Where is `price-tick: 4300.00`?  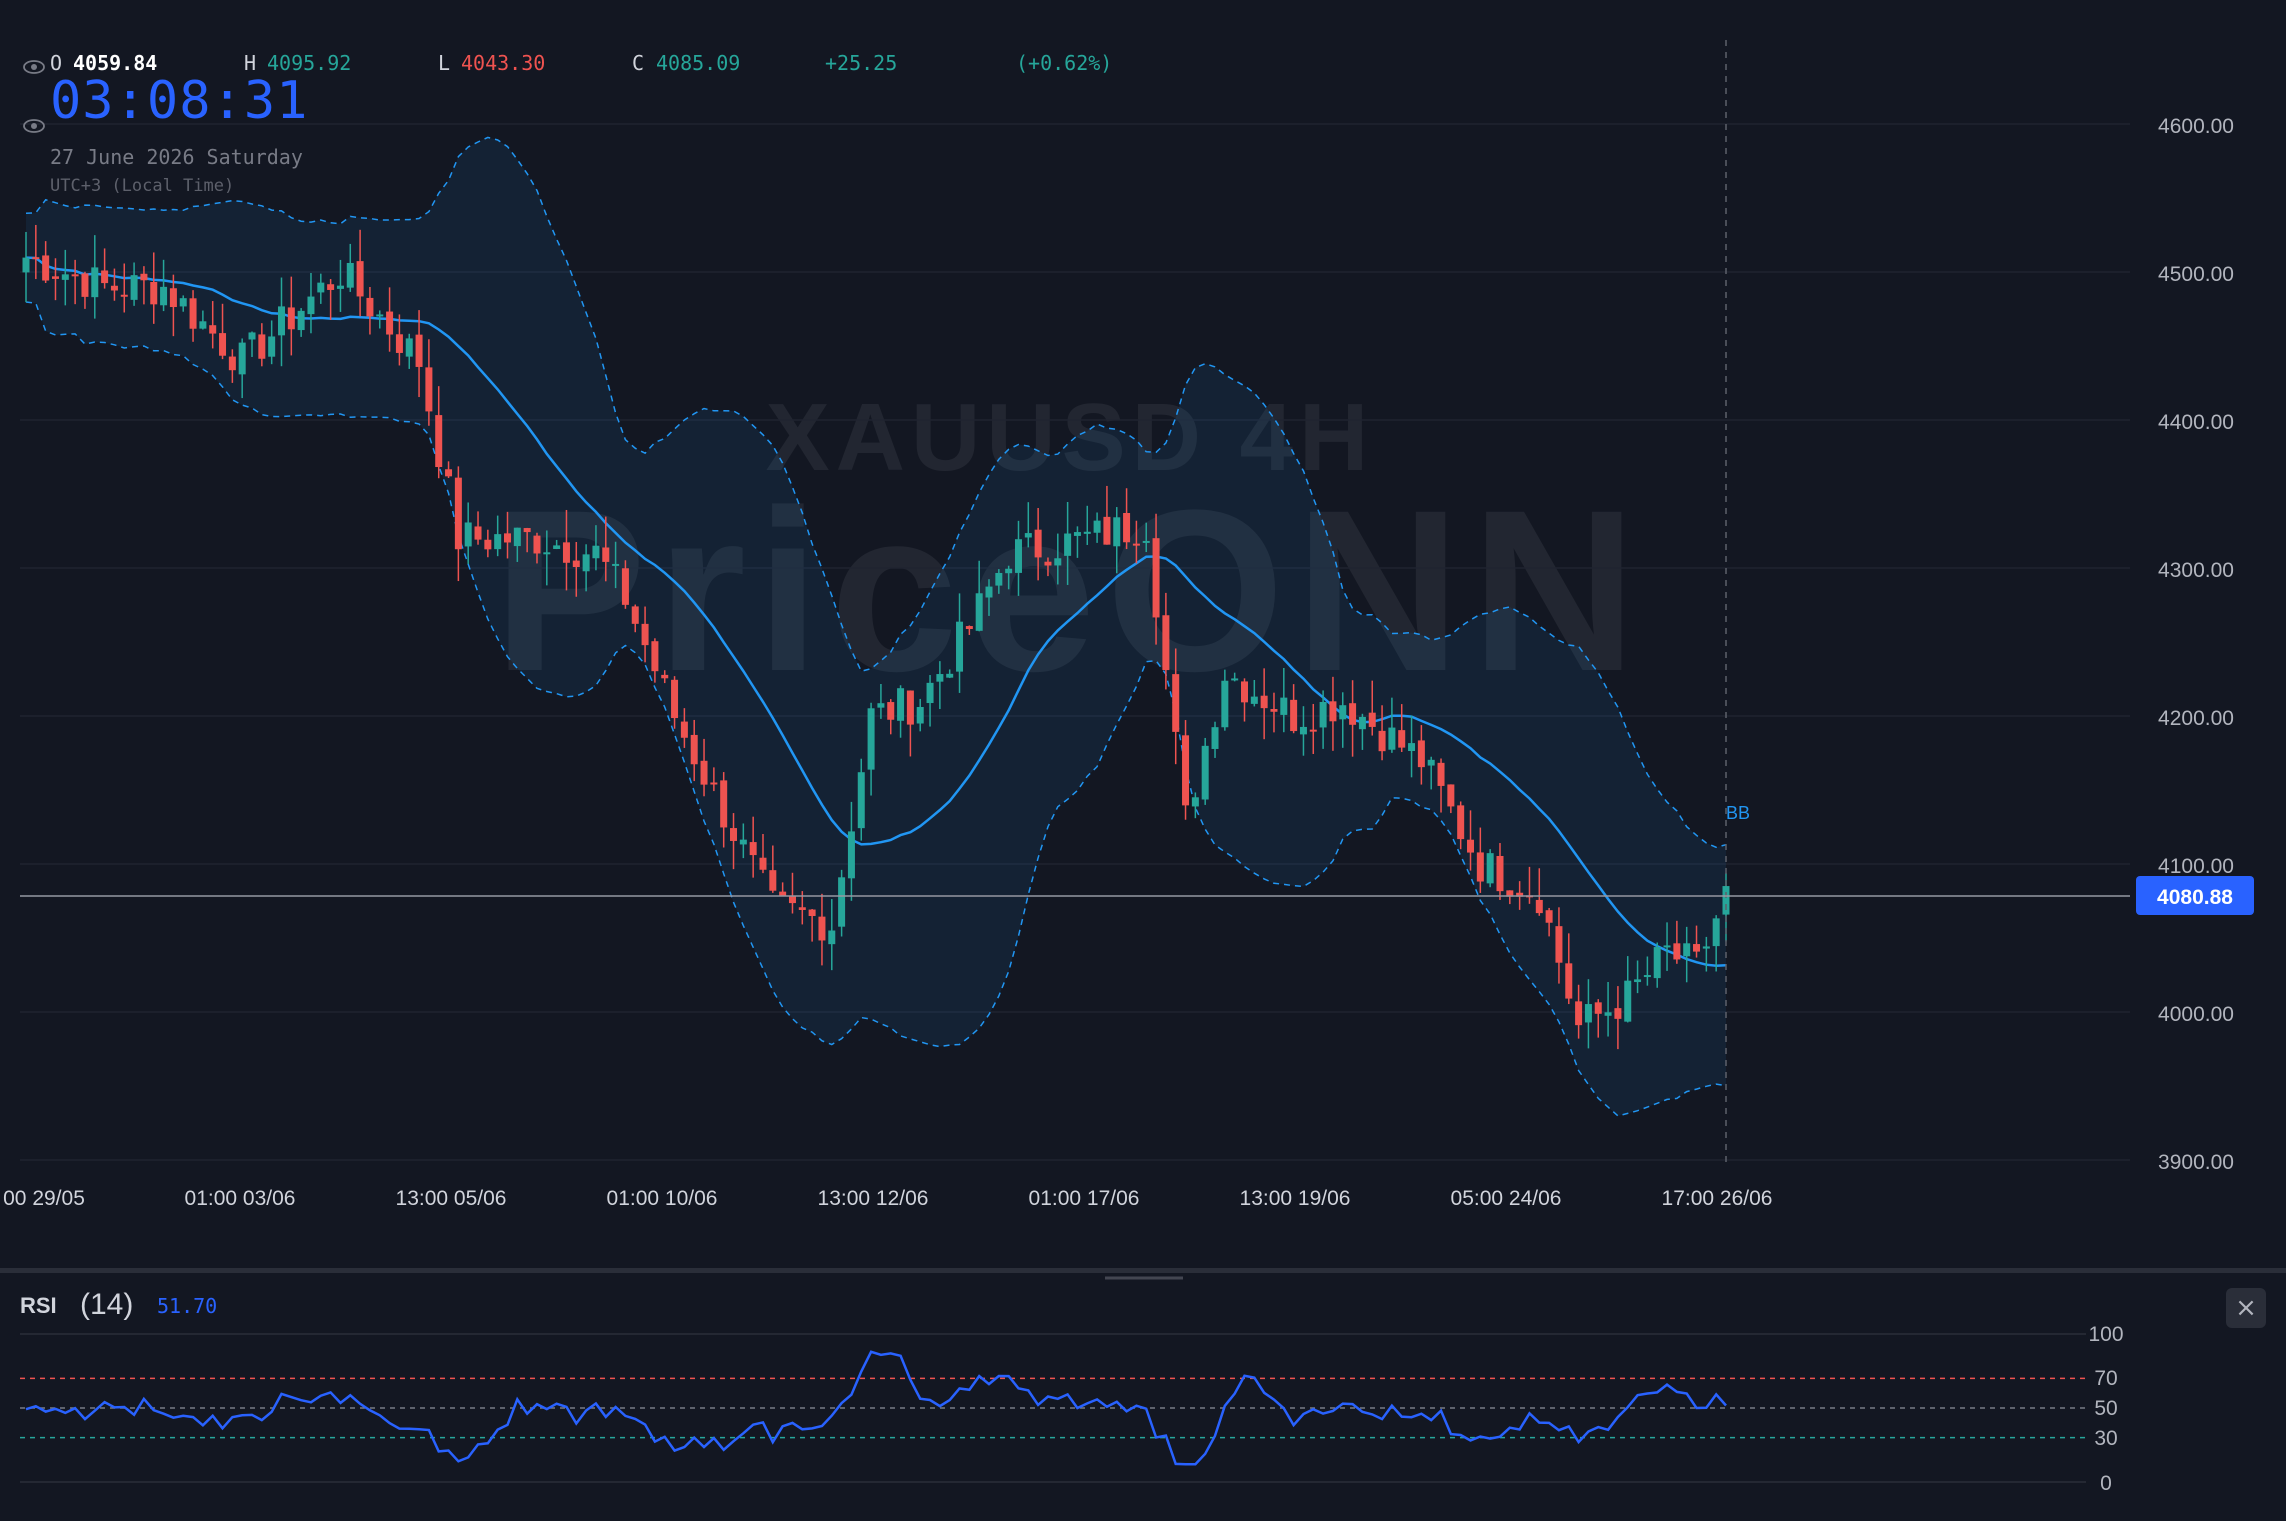
price-tick: 4300.00 is located at coordinates (2196, 570).